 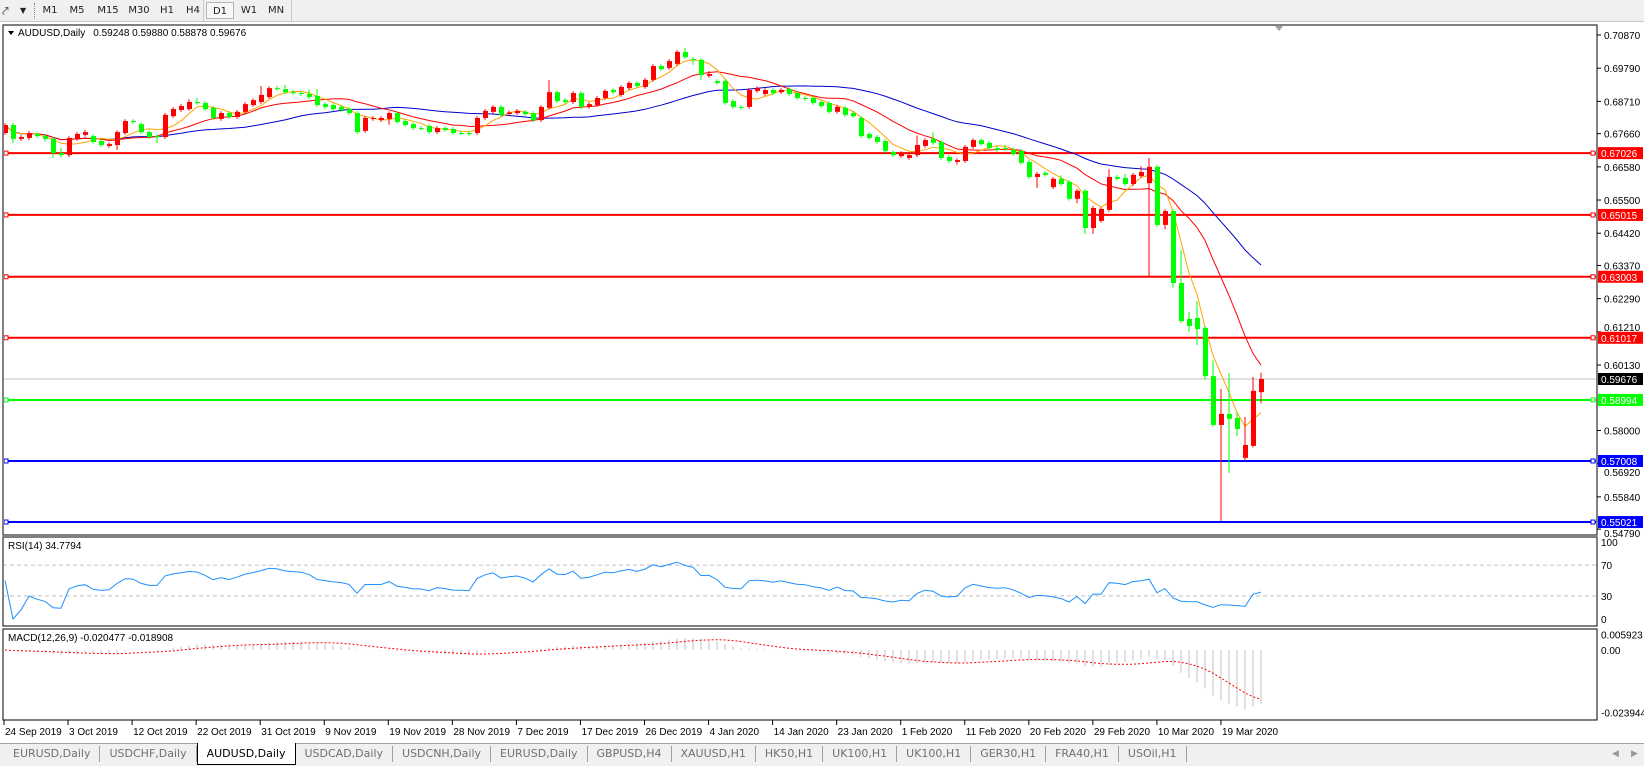 I want to click on chart-tab: GBPUSD,H4, so click(x=630, y=754).